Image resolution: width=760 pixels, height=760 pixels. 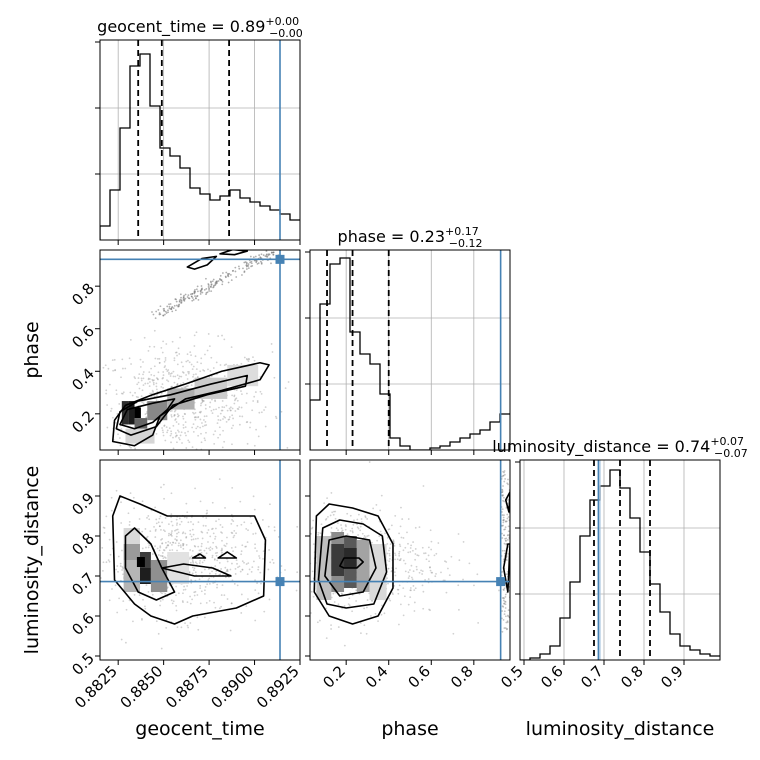 What do you see at coordinates (408, 340) in the screenshot?
I see `hist-panel-phase: phase = 0.23+0.17 −0.12` at bounding box center [408, 340].